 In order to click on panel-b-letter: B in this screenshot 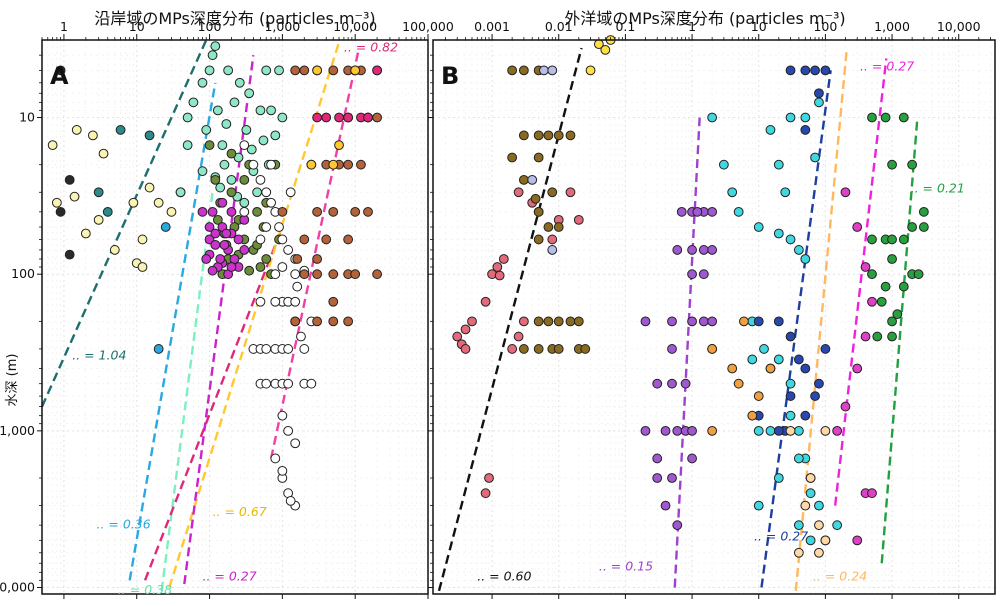, I will do `click(450, 76)`.